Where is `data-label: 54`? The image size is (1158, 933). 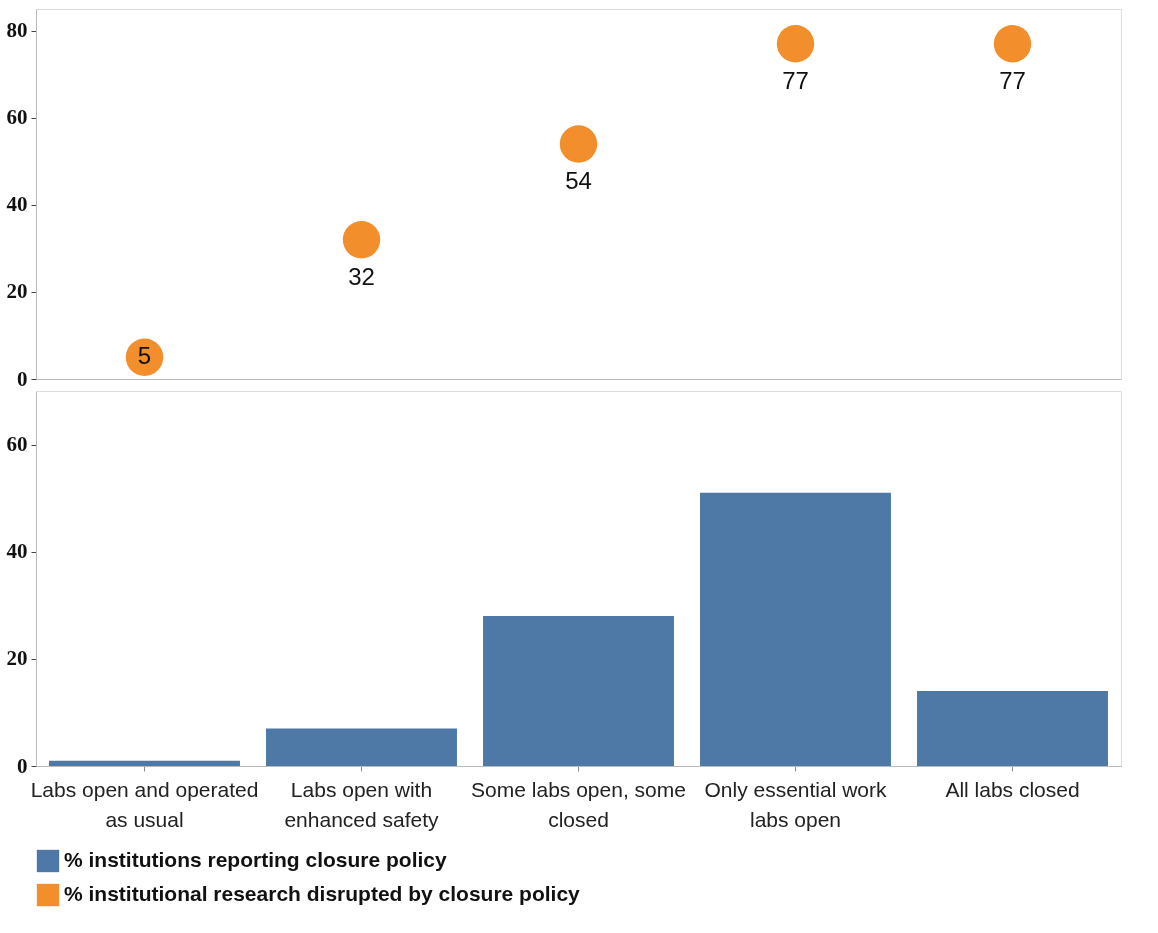 data-label: 54 is located at coordinates (578, 180).